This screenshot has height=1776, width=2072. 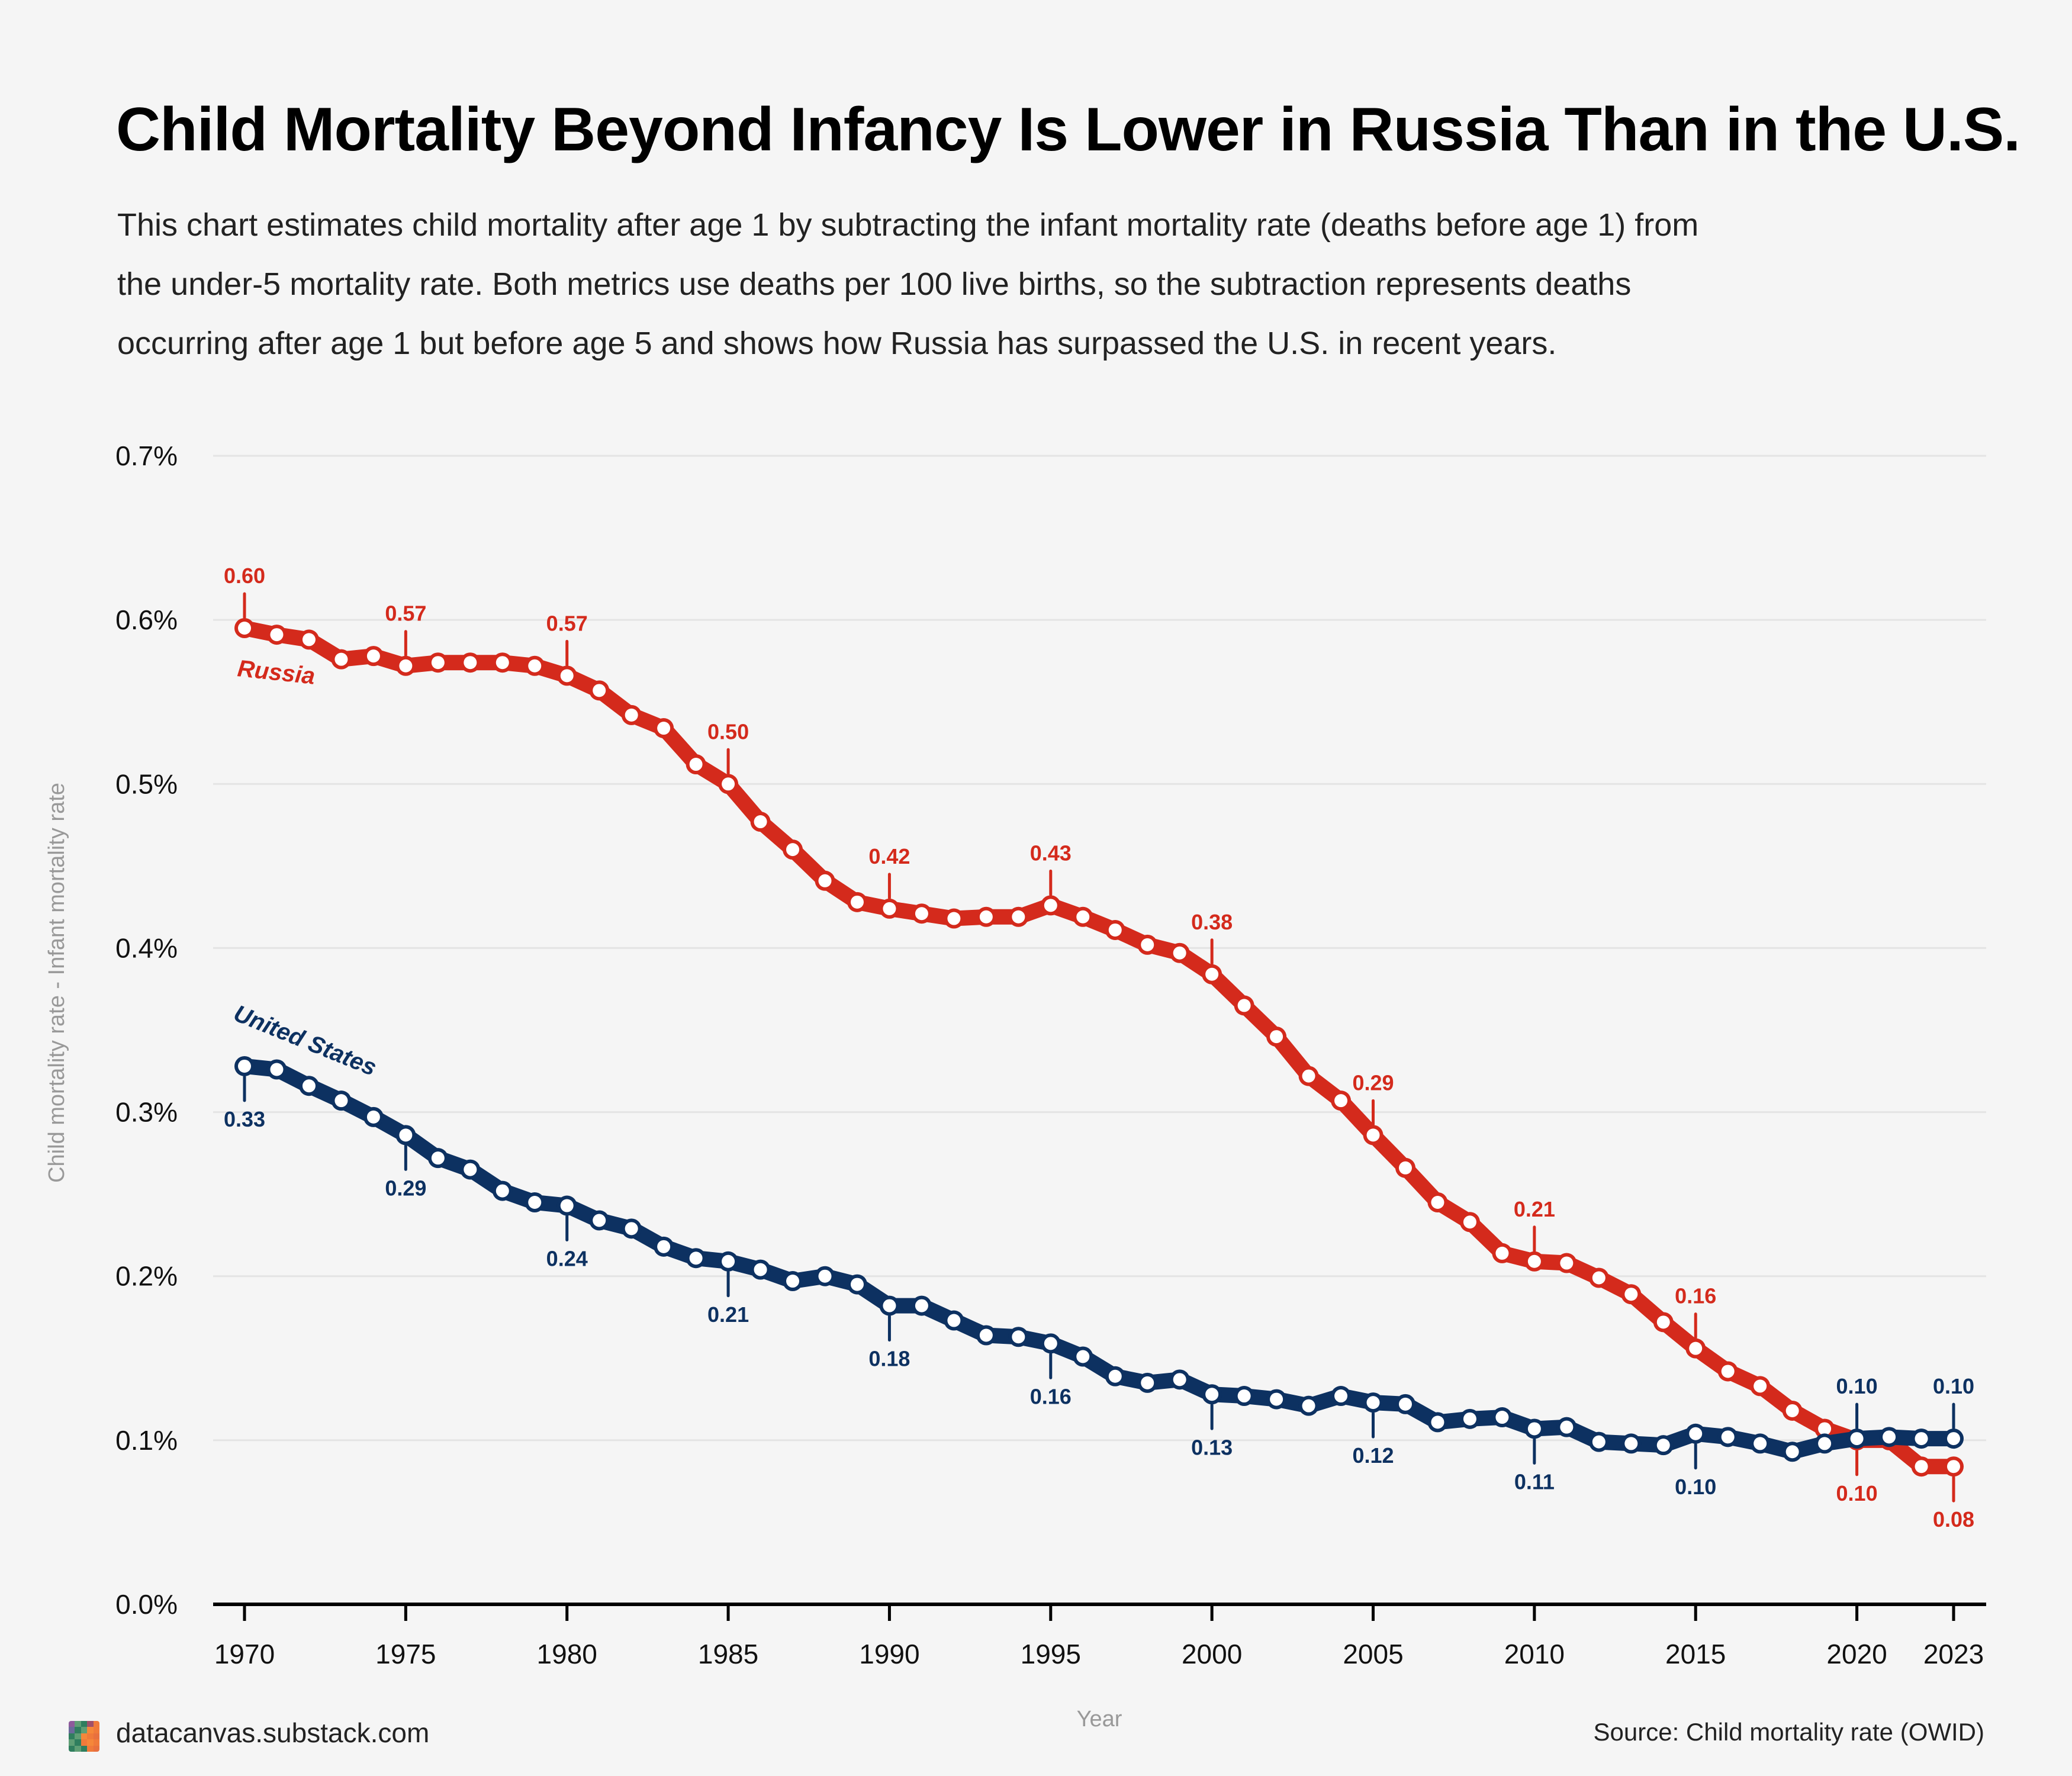 I want to click on x-tick-label: 1970, so click(x=244, y=1654).